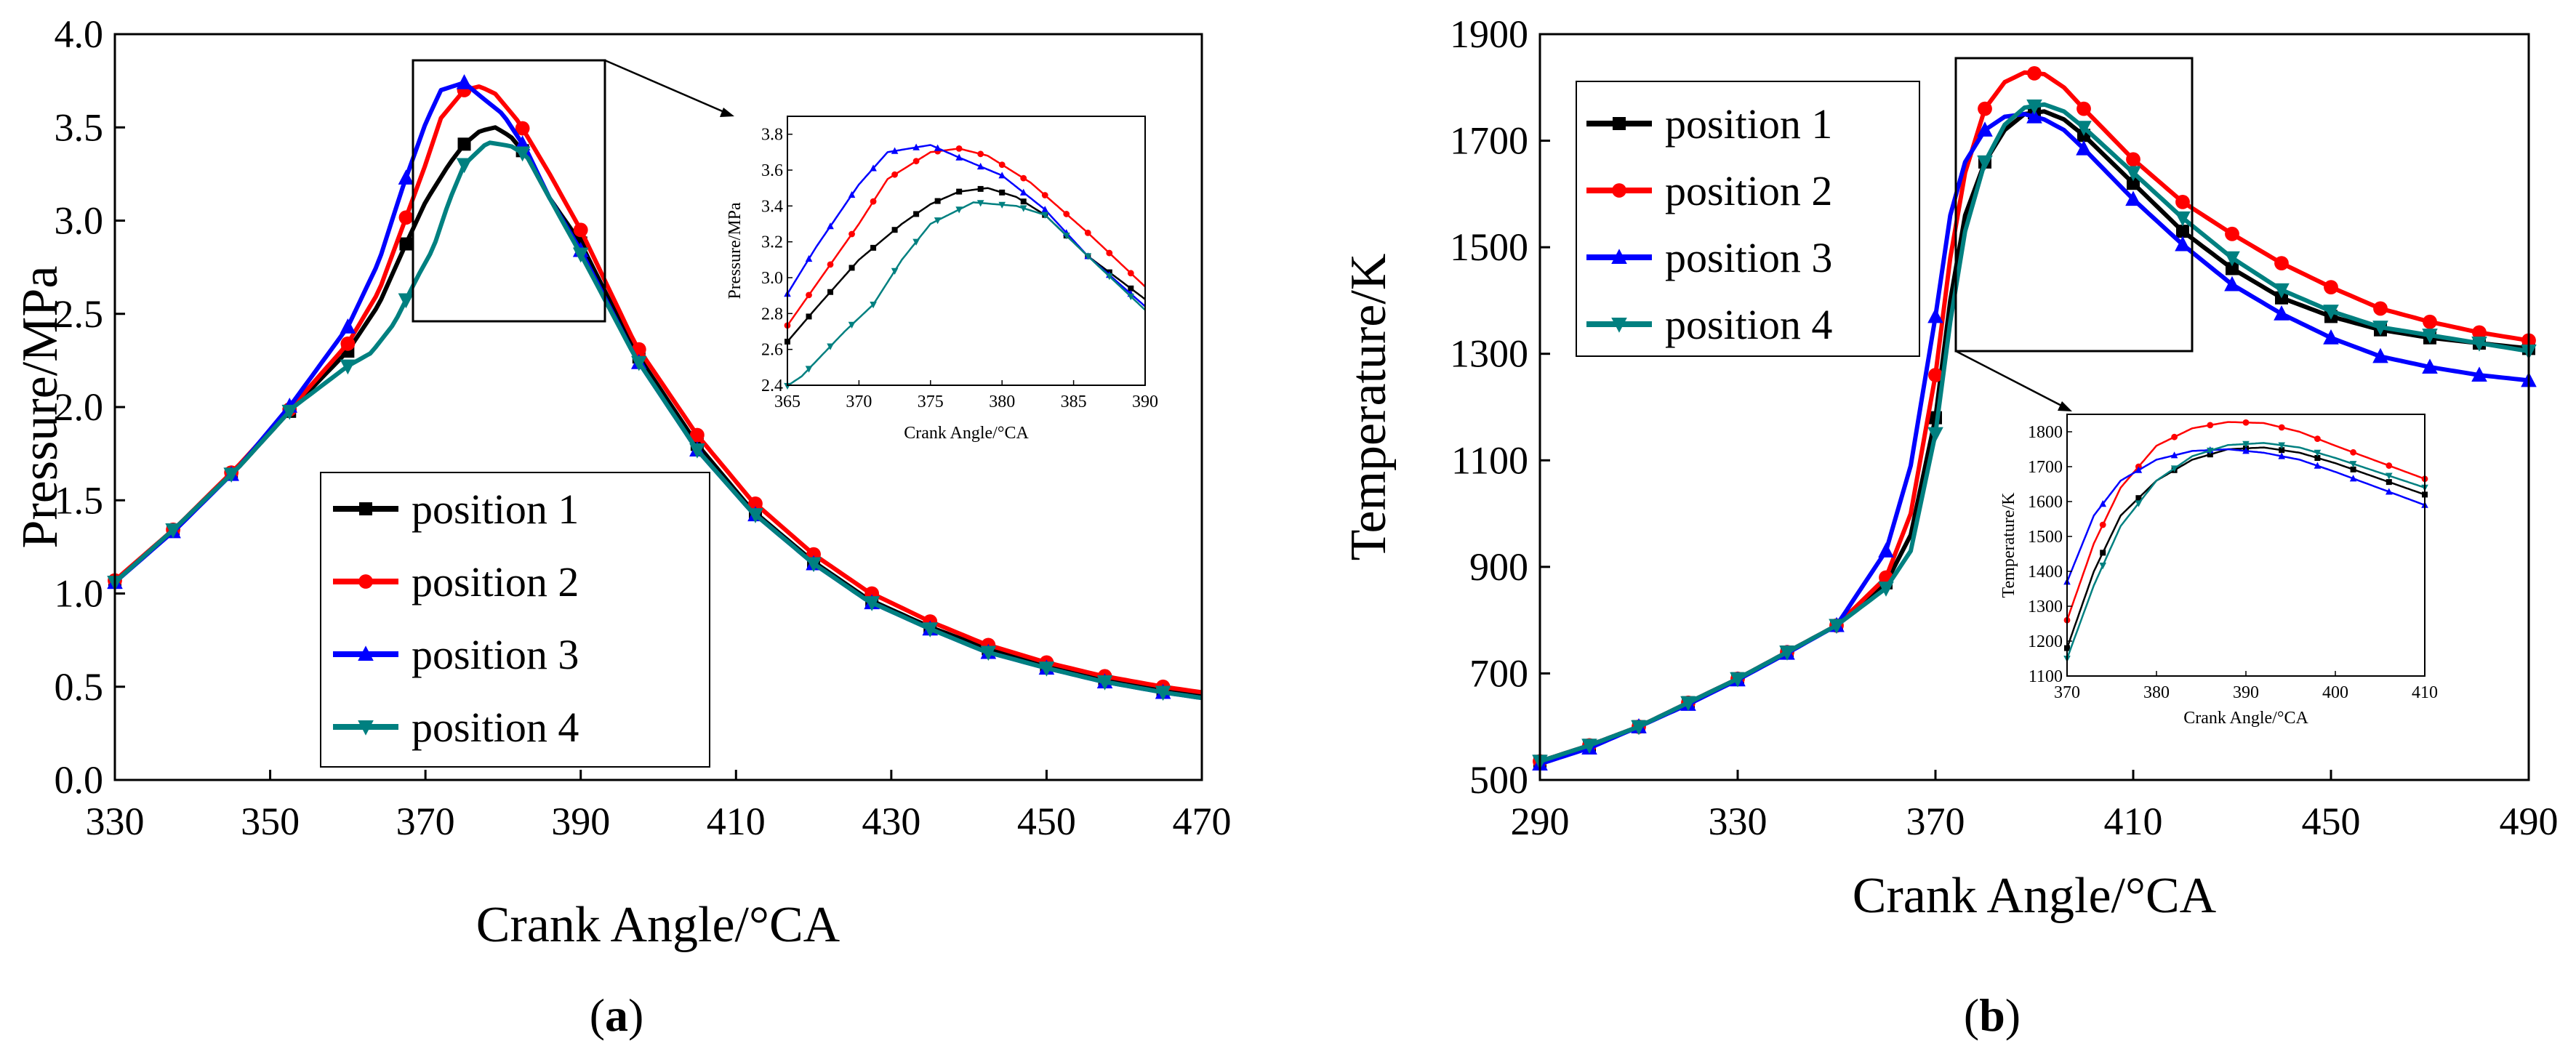 Image resolution: width=2576 pixels, height=1046 pixels. What do you see at coordinates (2335, 692) in the screenshot?
I see `panel-b-inset-x-tick-label: 400` at bounding box center [2335, 692].